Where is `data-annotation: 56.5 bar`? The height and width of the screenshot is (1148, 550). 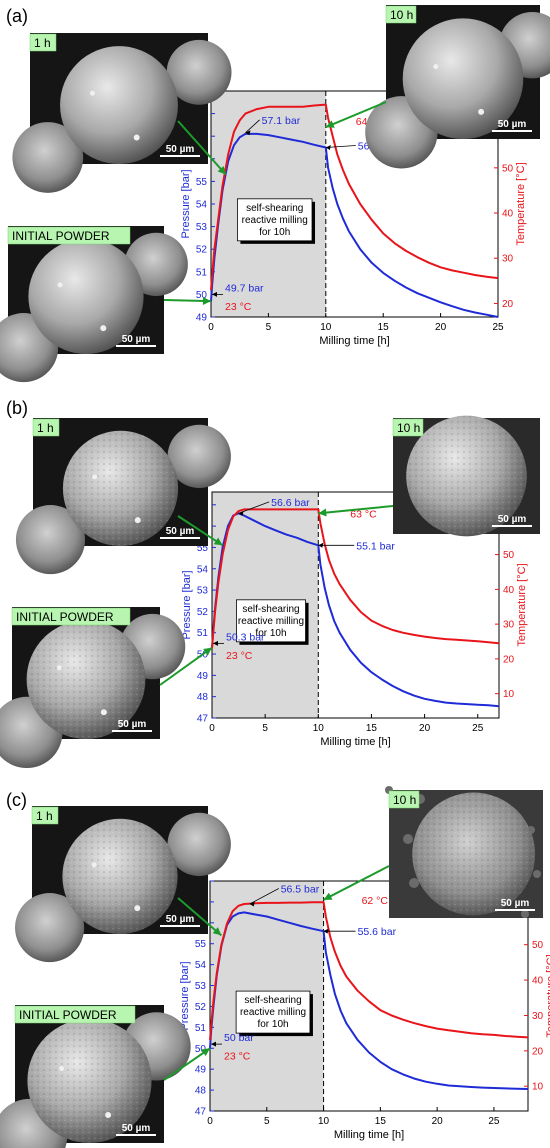
data-annotation: 56.5 bar is located at coordinates (300, 890).